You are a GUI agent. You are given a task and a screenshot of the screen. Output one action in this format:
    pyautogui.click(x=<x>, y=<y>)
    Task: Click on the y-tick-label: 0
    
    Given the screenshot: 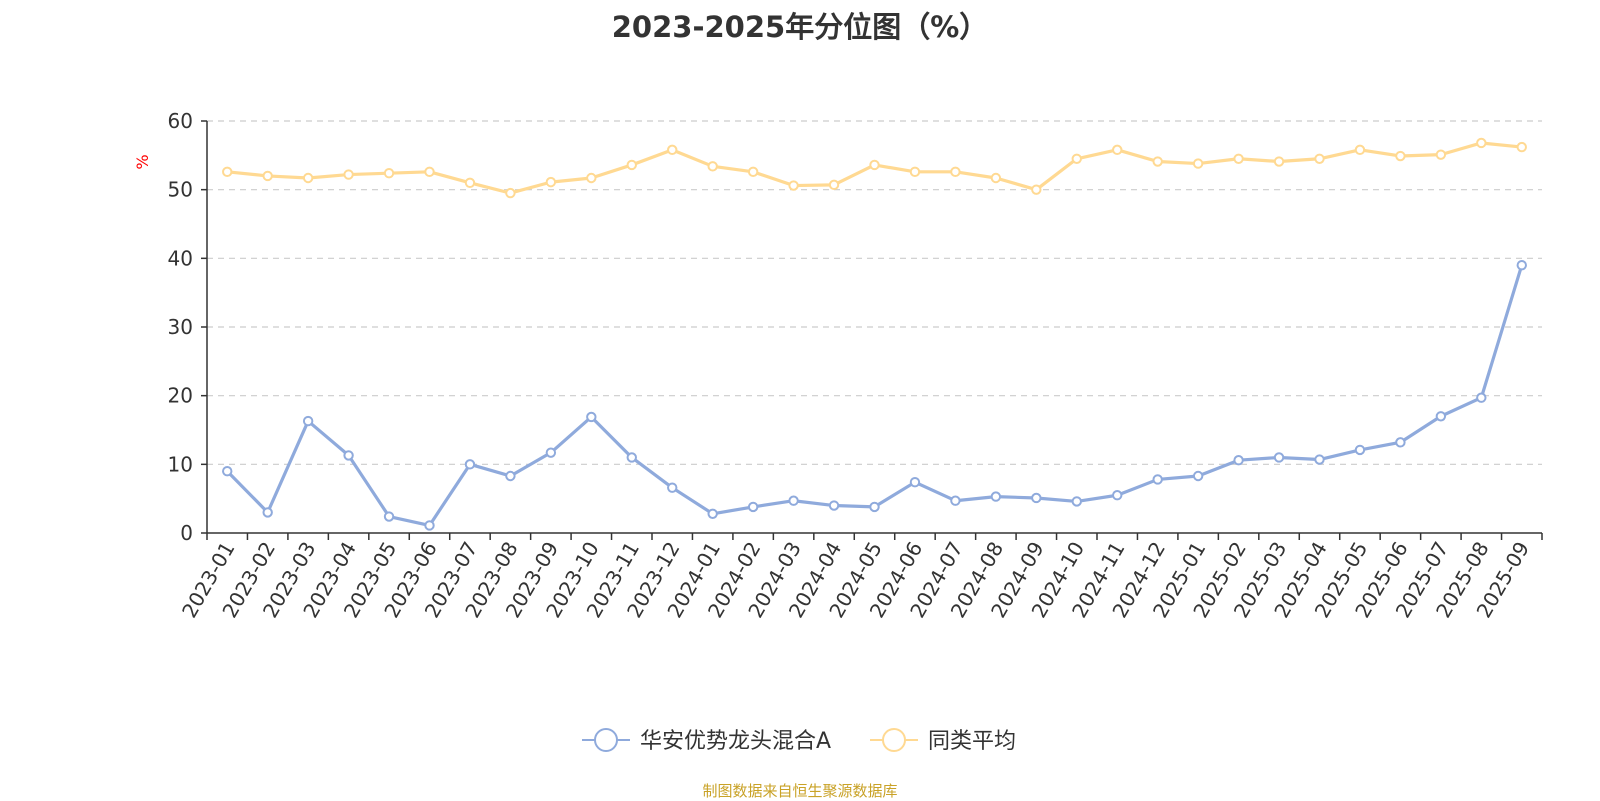 What is the action you would take?
    pyautogui.click(x=186, y=533)
    